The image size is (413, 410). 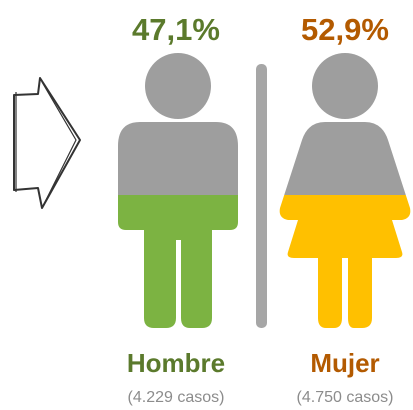 What do you see at coordinates (176, 397) in the screenshot?
I see `cases: (4.229 casos)` at bounding box center [176, 397].